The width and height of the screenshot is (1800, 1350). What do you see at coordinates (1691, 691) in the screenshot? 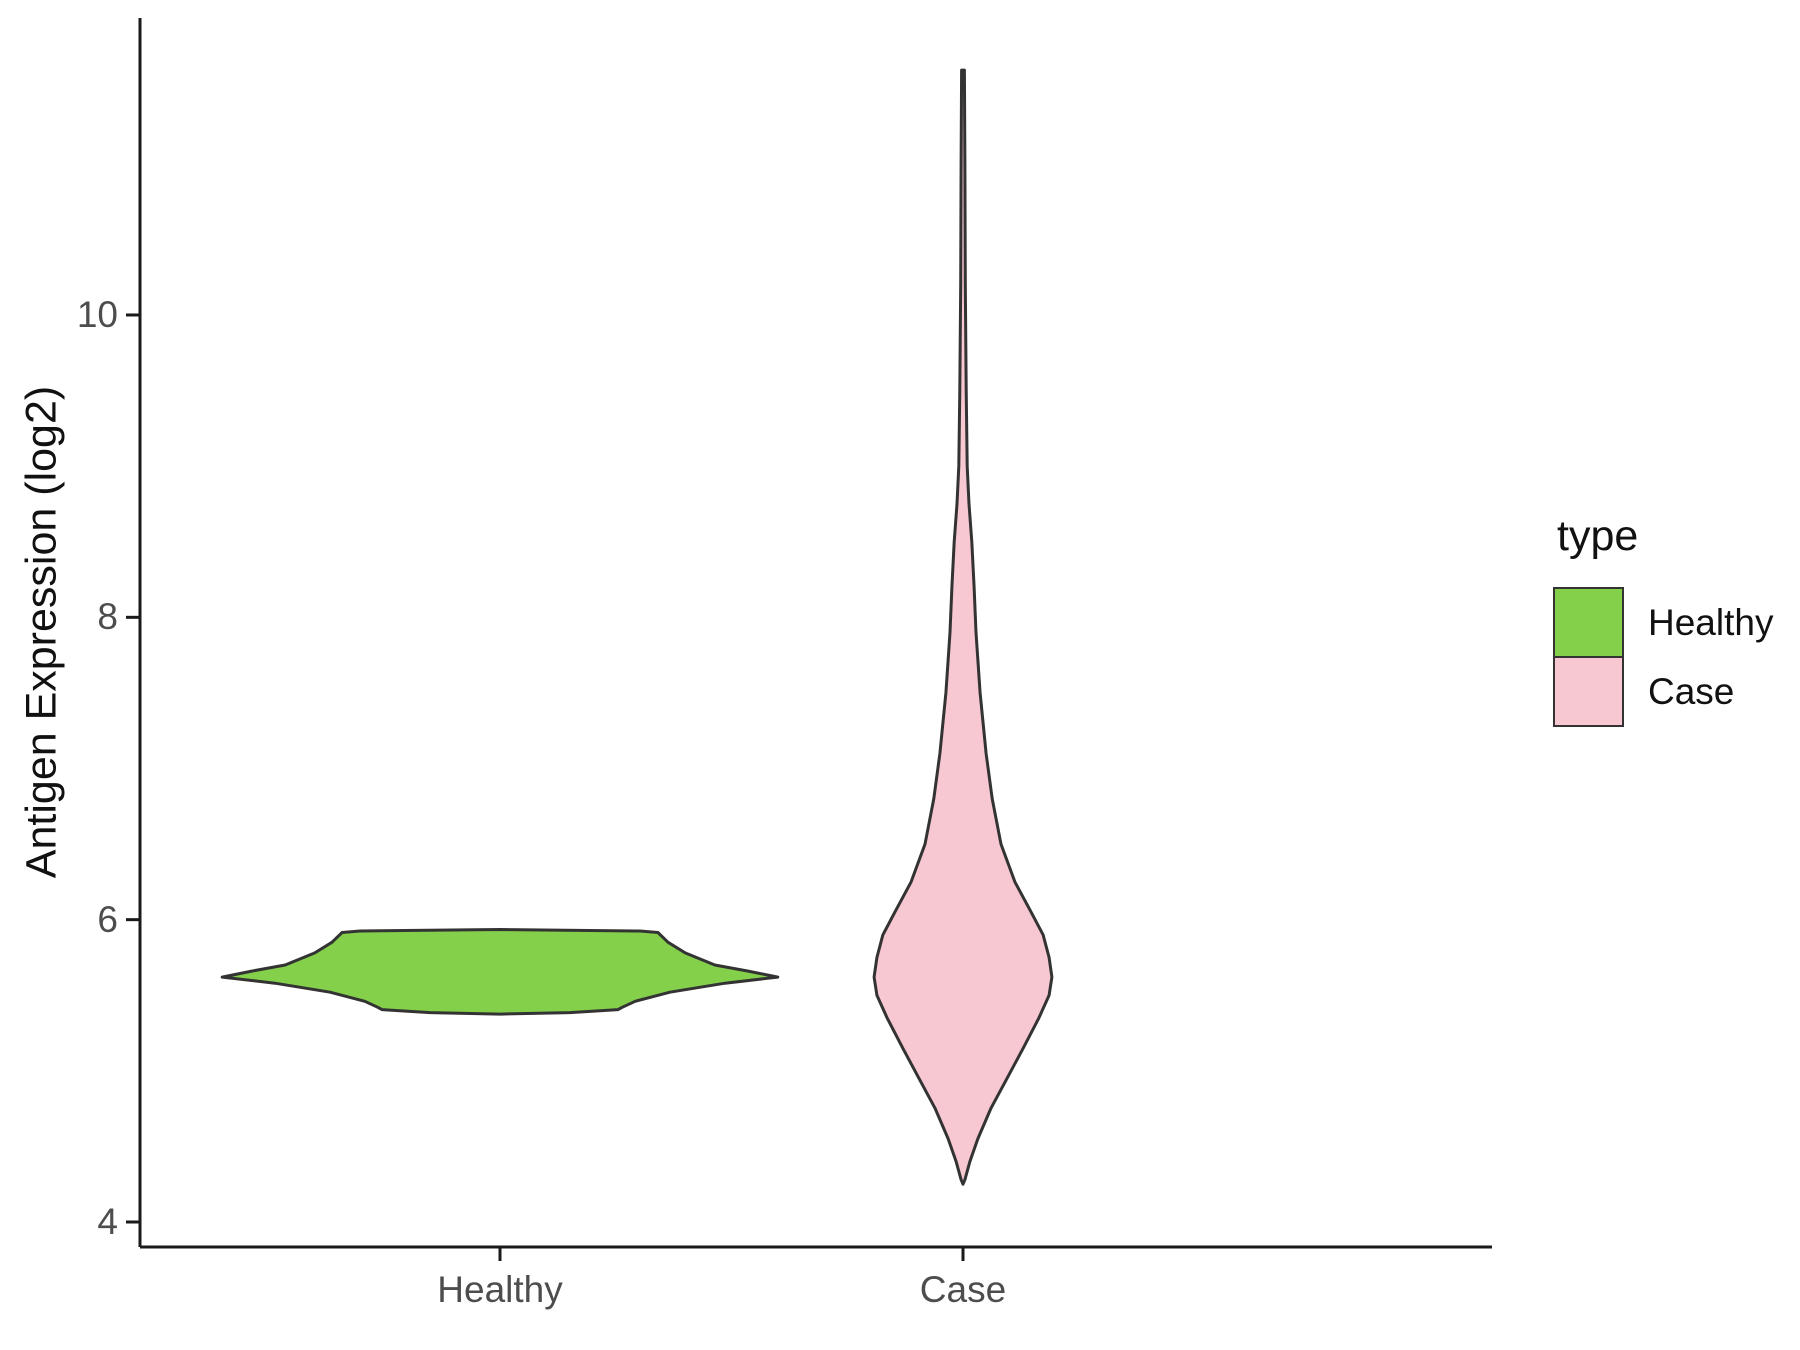
I see `legend-label: Case` at bounding box center [1691, 691].